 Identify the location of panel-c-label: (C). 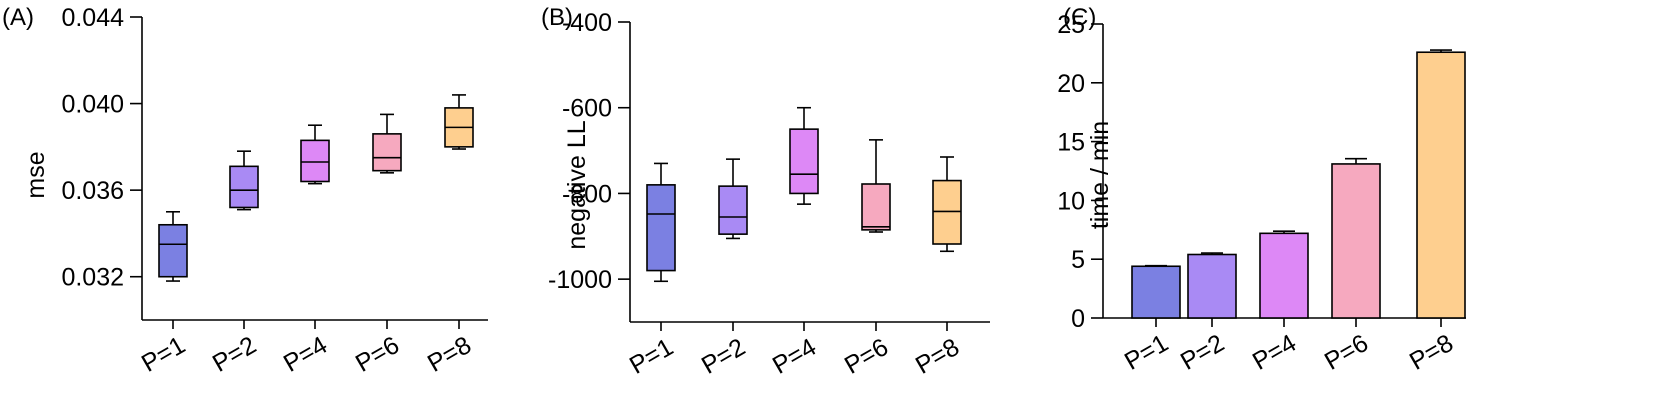
(1079, 17).